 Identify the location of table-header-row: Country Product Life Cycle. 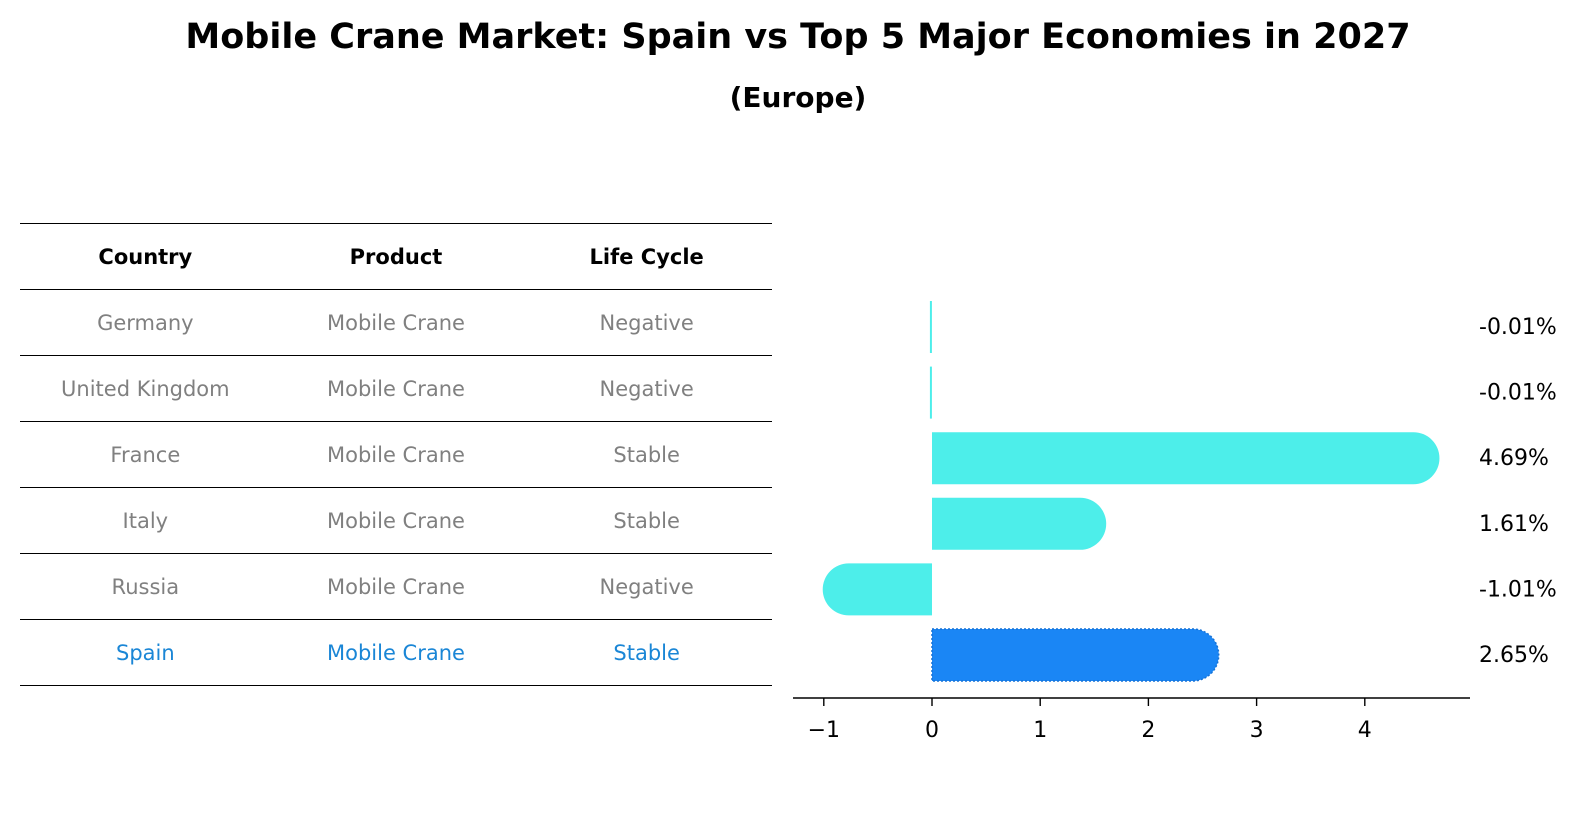
(396, 256).